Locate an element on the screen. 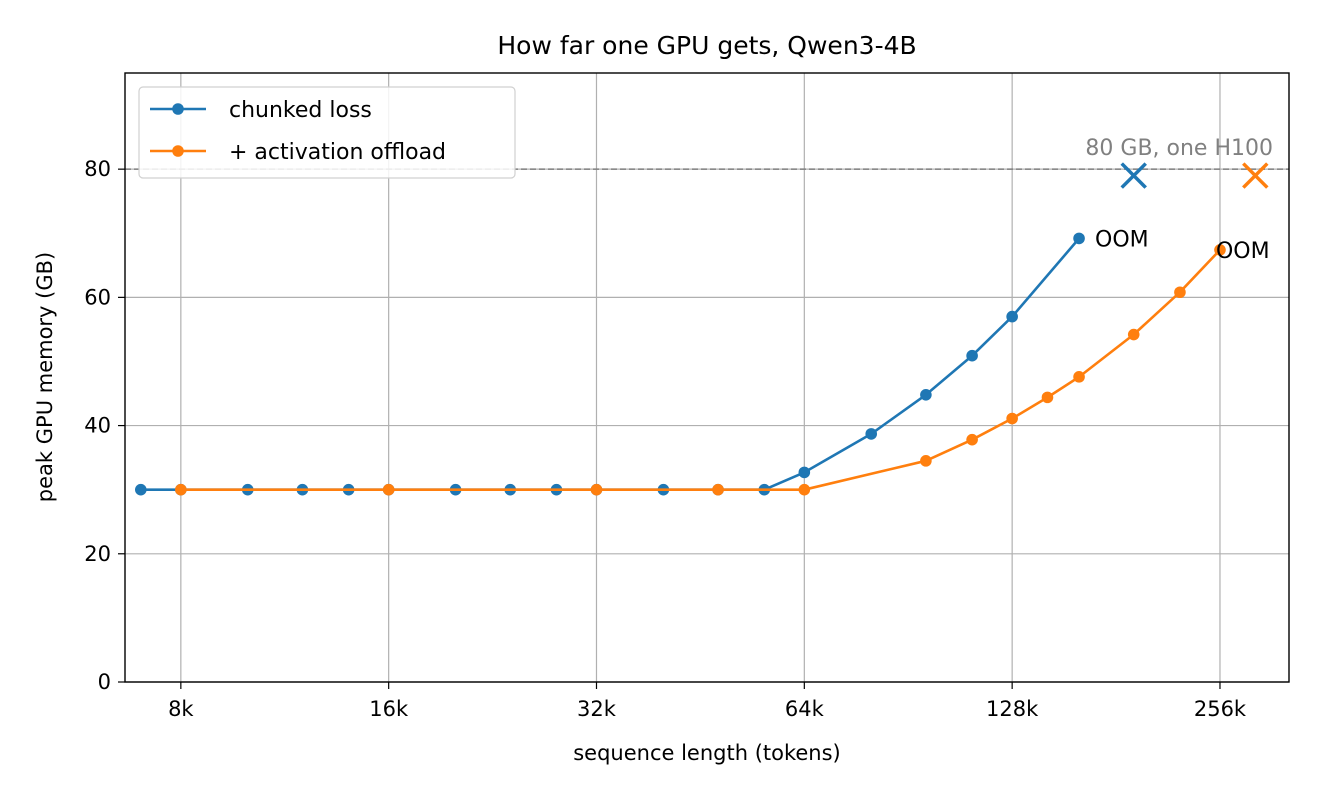 Image resolution: width=1320 pixels, height=800 pixels. legend-box is located at coordinates (327, 132).